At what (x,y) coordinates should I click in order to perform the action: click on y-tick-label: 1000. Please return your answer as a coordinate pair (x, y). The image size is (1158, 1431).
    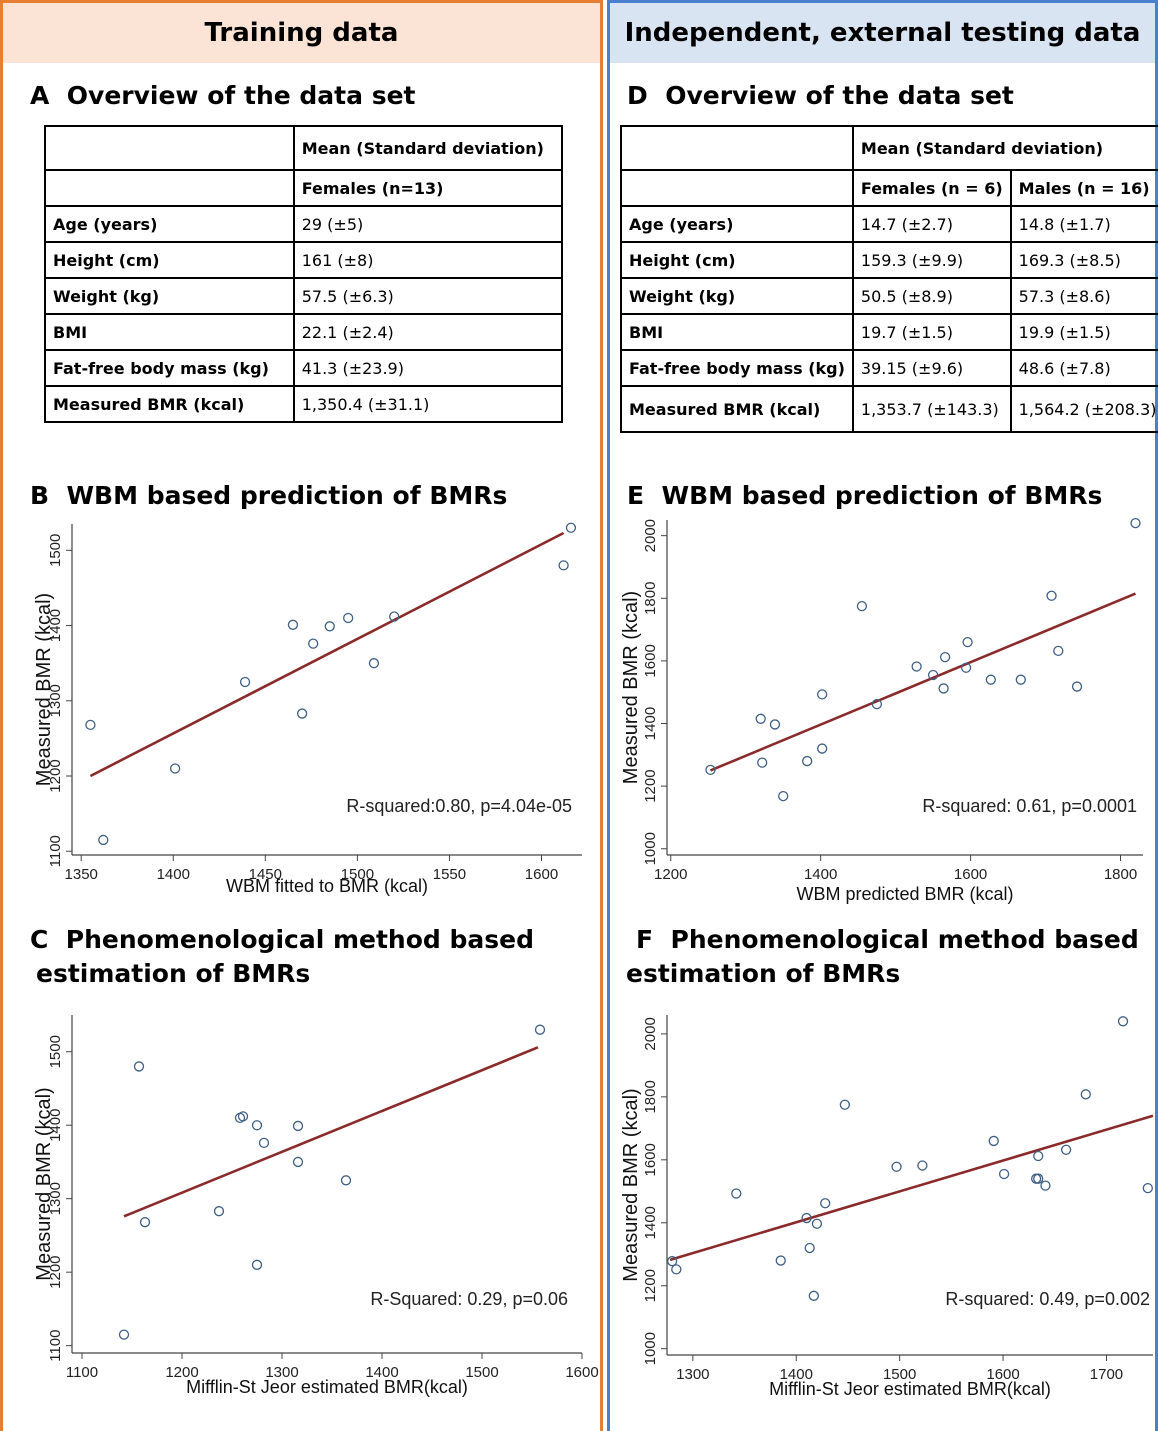
    Looking at the image, I should click on (650, 848).